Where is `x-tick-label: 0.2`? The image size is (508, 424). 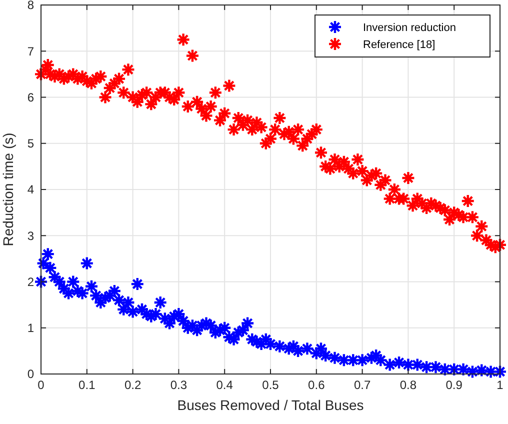 x-tick-label: 0.2 is located at coordinates (133, 385).